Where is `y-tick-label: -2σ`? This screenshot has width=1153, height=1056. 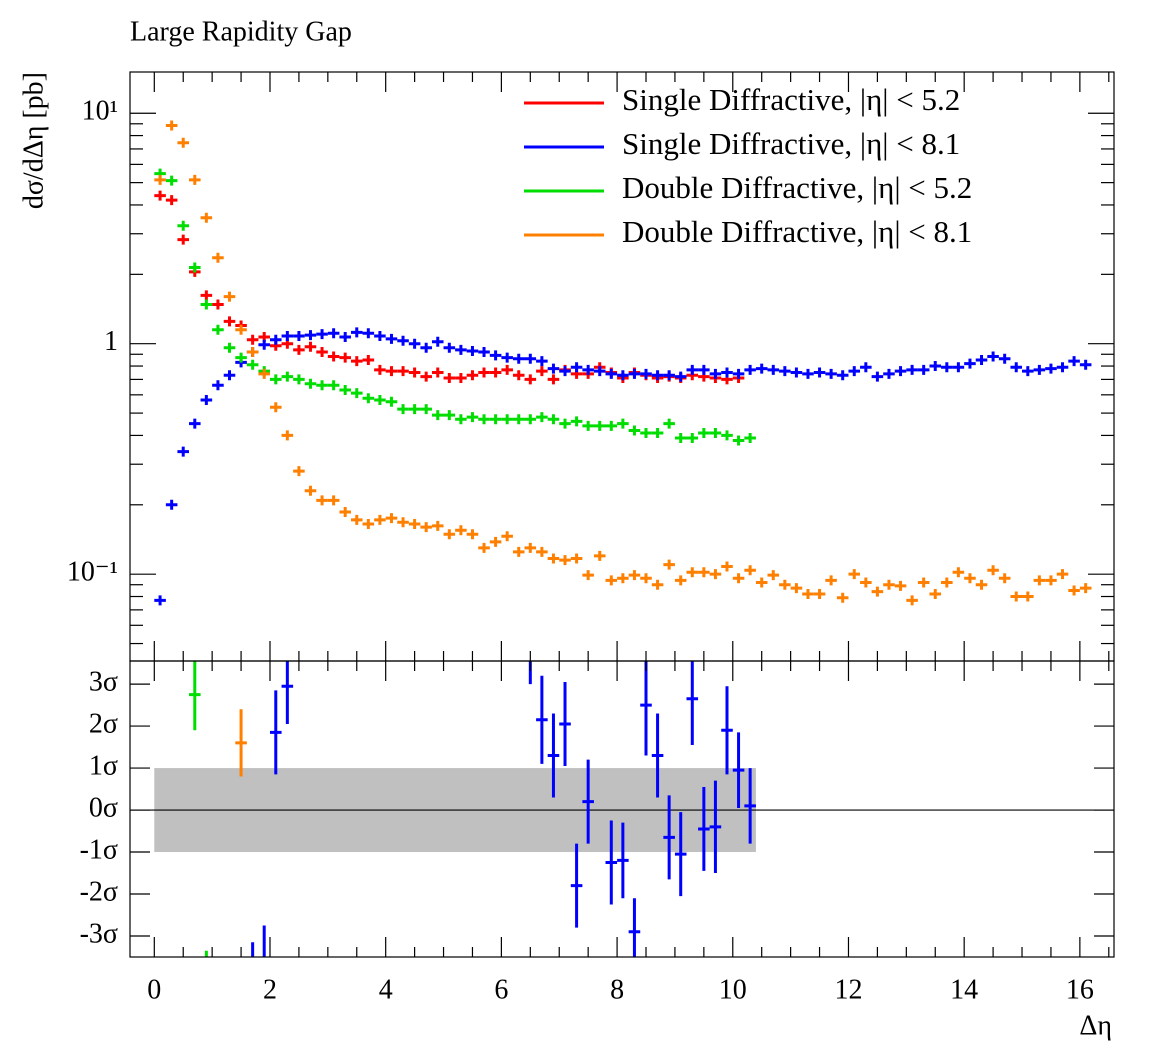 y-tick-label: -2σ is located at coordinates (99, 891).